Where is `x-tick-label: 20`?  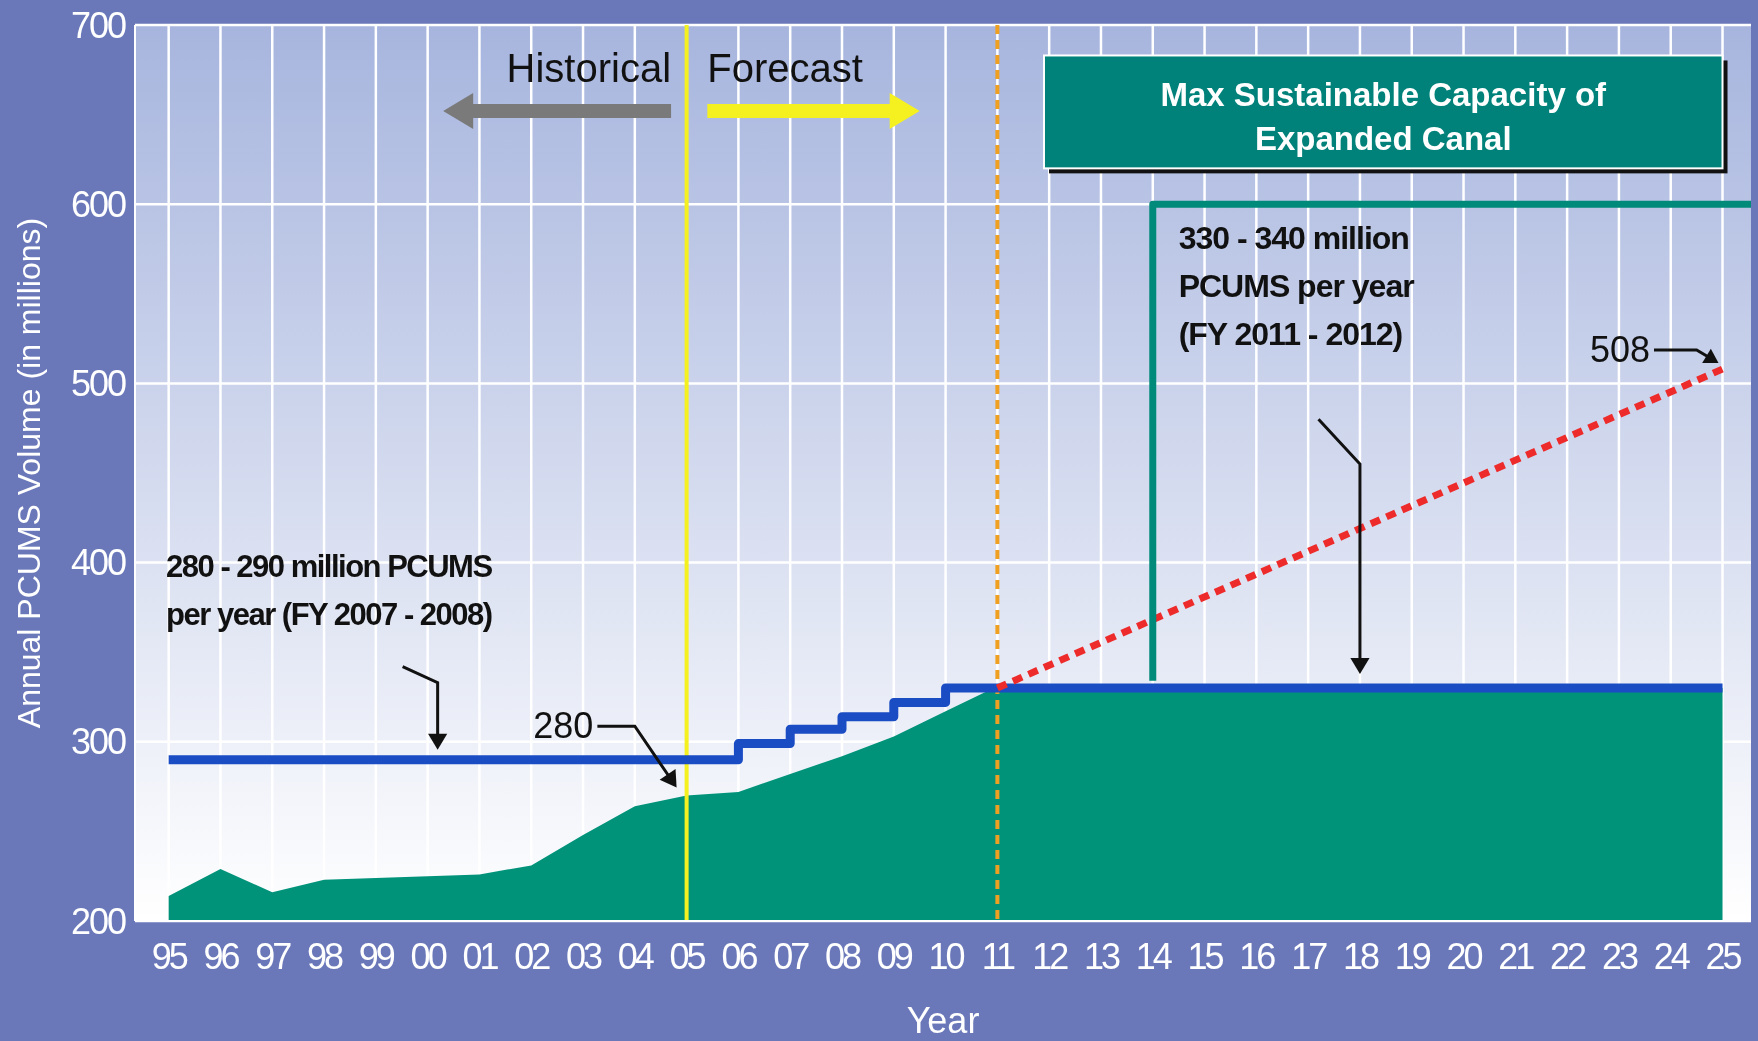
x-tick-label: 20 is located at coordinates (1464, 956).